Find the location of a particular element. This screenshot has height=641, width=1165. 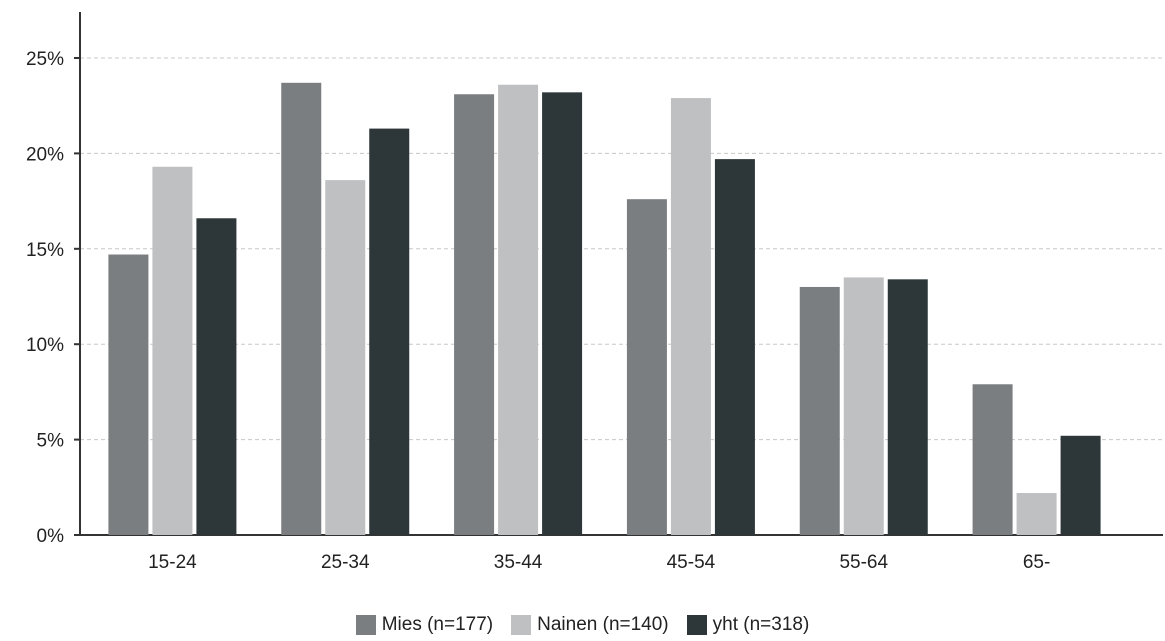

x-tick-label: 35-44 is located at coordinates (518, 562).